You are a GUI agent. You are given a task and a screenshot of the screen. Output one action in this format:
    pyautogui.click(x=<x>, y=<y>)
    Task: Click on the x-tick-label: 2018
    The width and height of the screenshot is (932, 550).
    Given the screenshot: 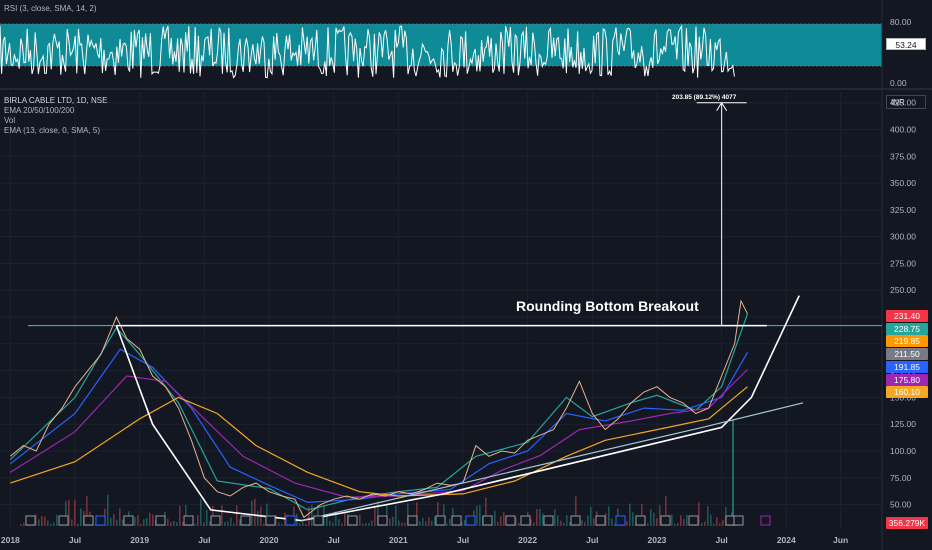 What is the action you would take?
    pyautogui.click(x=10, y=540)
    